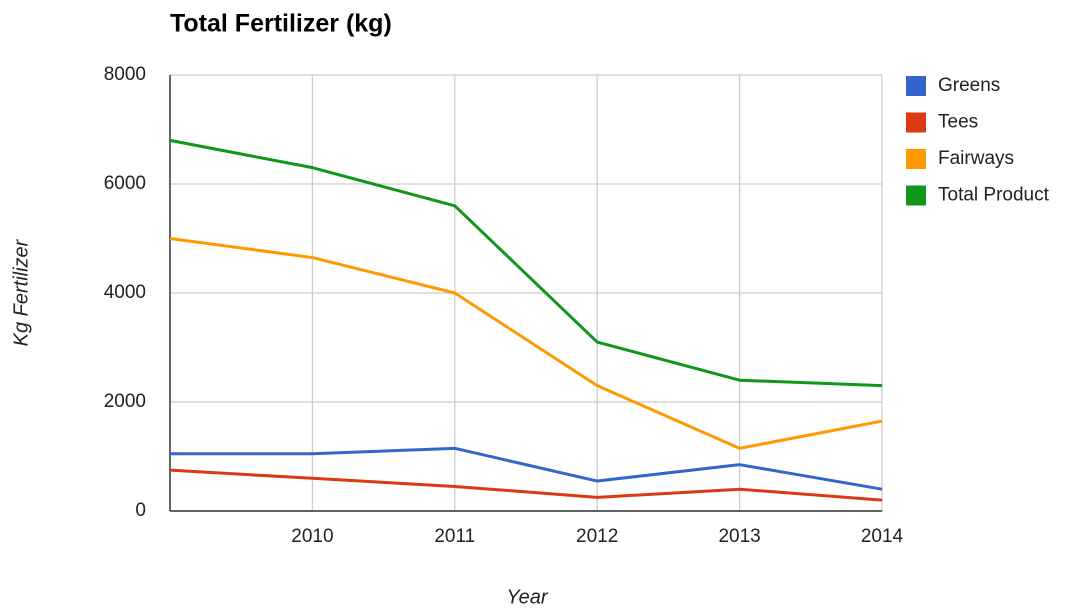  What do you see at coordinates (312, 536) in the screenshot?
I see `x-tick-label: 2010` at bounding box center [312, 536].